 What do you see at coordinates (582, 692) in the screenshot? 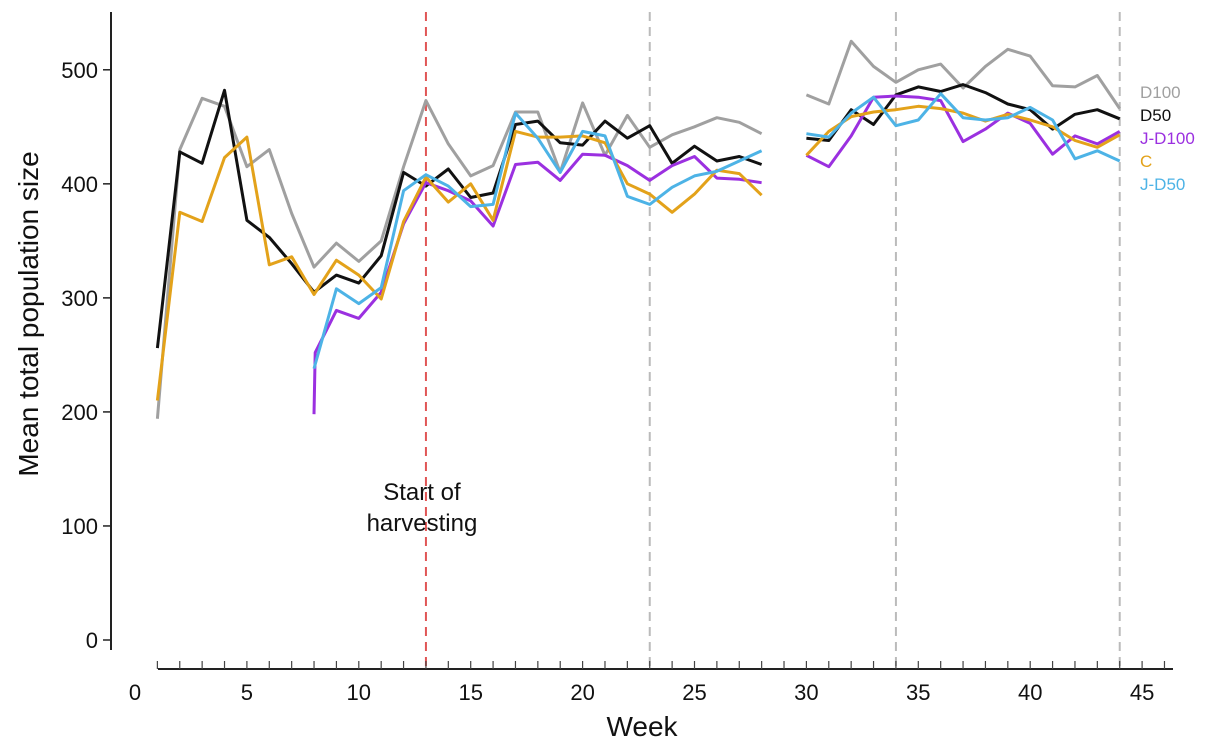
I see `x-tick-label: 20` at bounding box center [582, 692].